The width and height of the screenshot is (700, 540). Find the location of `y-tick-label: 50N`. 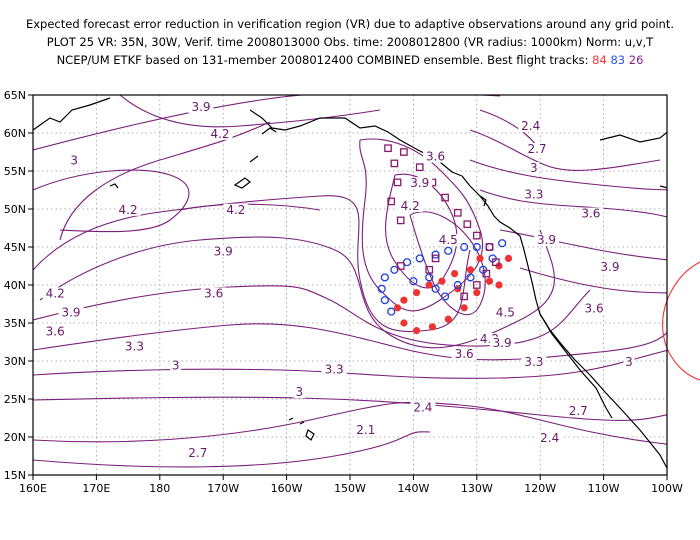

y-tick-label: 50N is located at coordinates (15, 209).